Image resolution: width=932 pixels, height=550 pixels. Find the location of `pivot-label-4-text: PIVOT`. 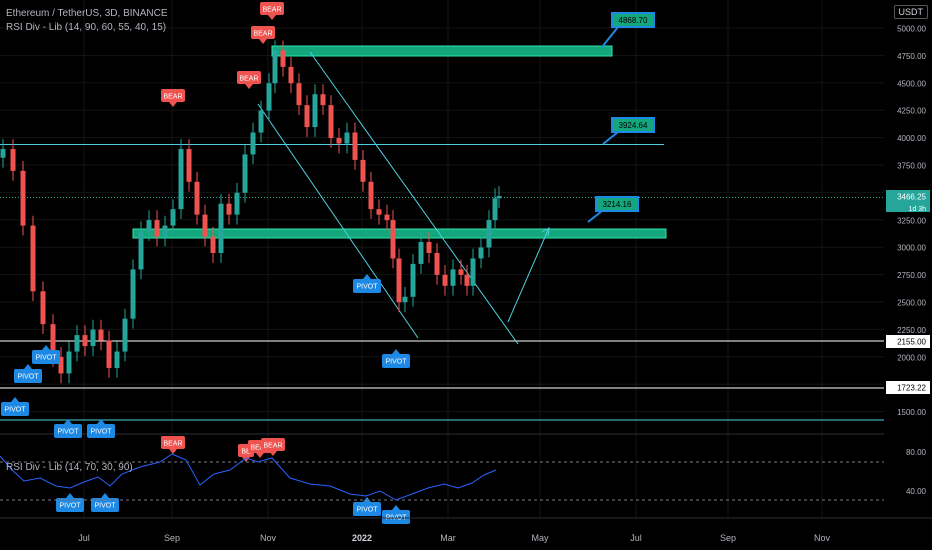

pivot-label-4-text: PIVOT is located at coordinates (28, 377).